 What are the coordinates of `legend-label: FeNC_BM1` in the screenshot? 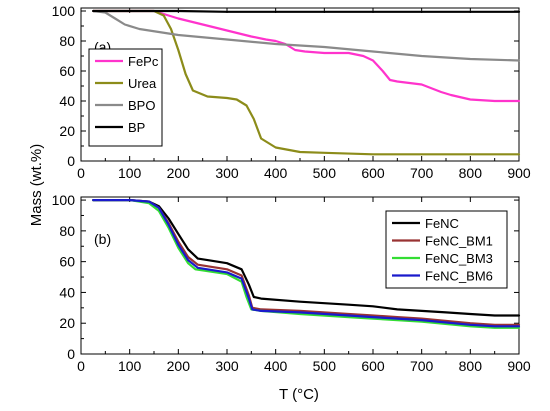 It's located at (459, 241).